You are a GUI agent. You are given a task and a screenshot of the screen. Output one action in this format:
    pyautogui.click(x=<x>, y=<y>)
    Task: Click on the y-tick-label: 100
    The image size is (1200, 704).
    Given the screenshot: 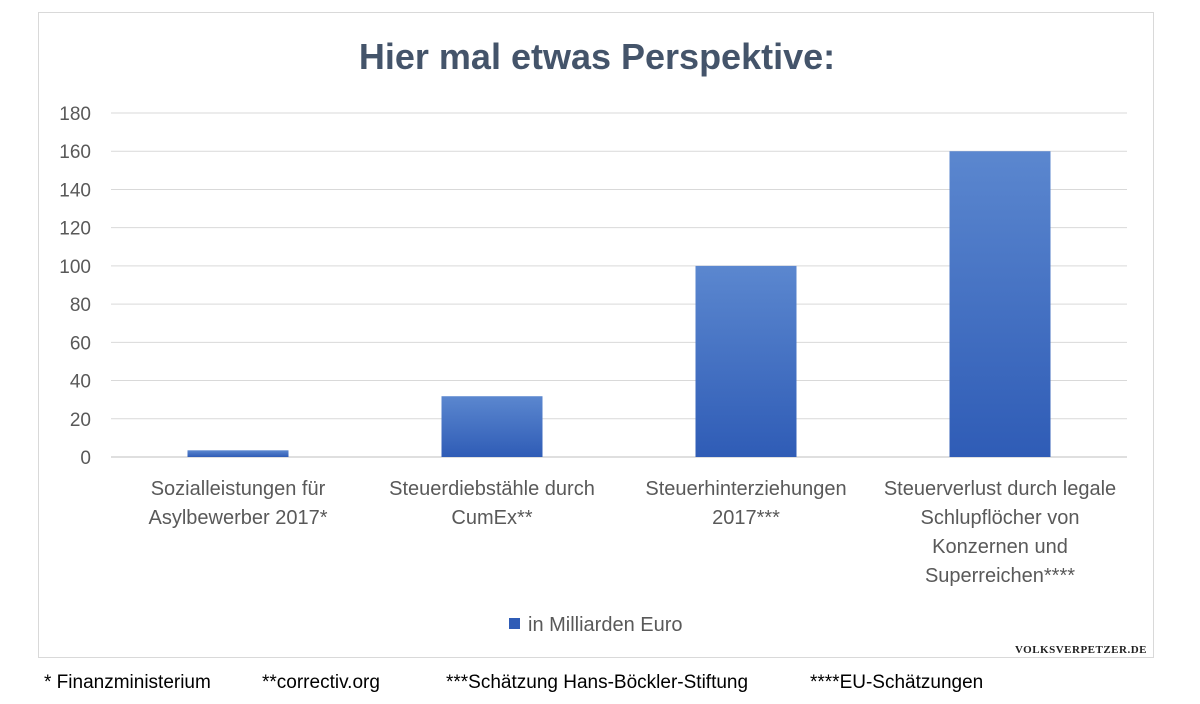 What is the action you would take?
    pyautogui.click(x=75, y=267)
    